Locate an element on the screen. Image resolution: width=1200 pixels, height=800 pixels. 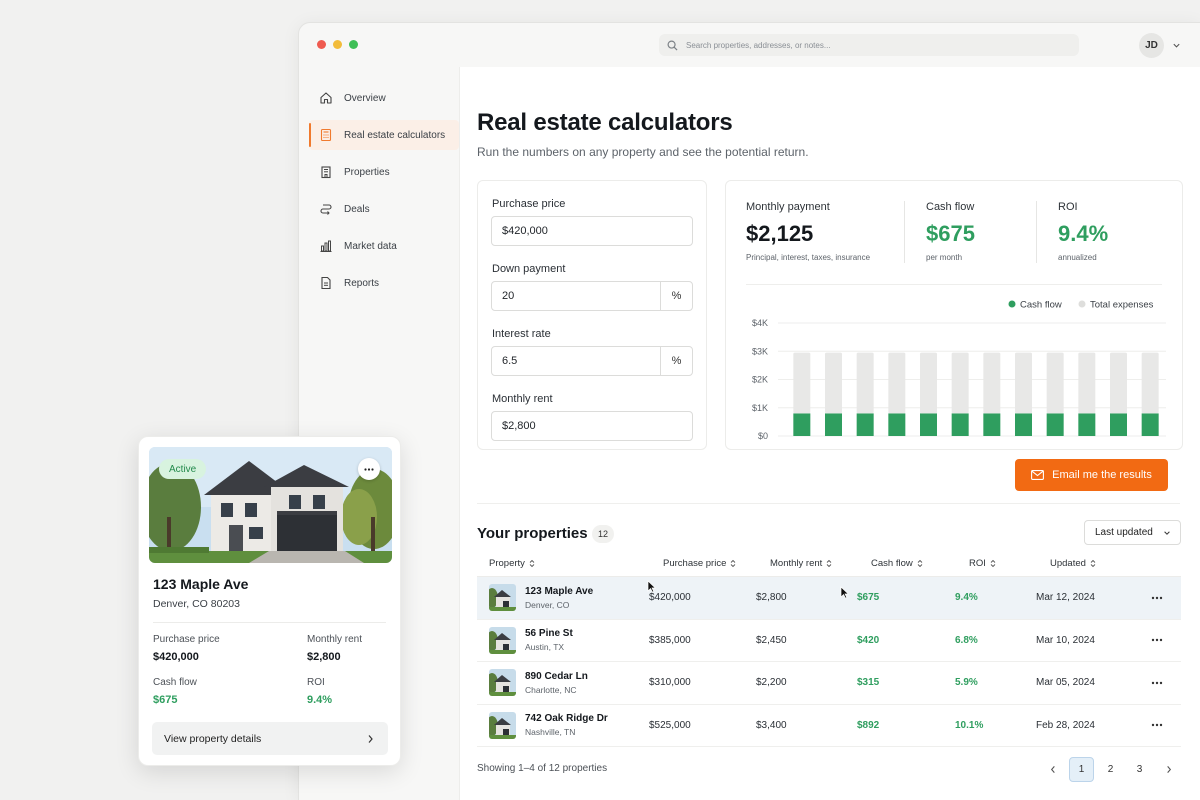
column-header-cash-flow: Cash flow is located at coordinates (897, 563).